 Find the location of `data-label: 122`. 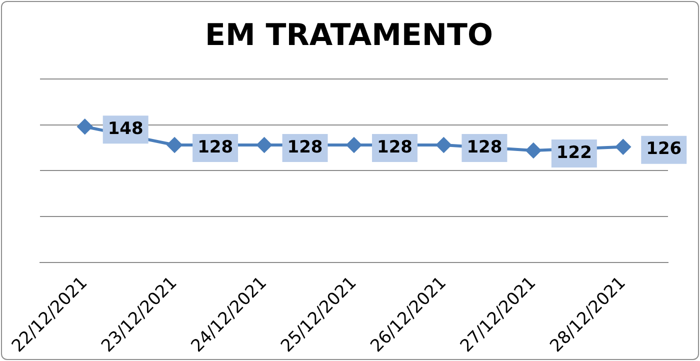

data-label: 122 is located at coordinates (574, 152).